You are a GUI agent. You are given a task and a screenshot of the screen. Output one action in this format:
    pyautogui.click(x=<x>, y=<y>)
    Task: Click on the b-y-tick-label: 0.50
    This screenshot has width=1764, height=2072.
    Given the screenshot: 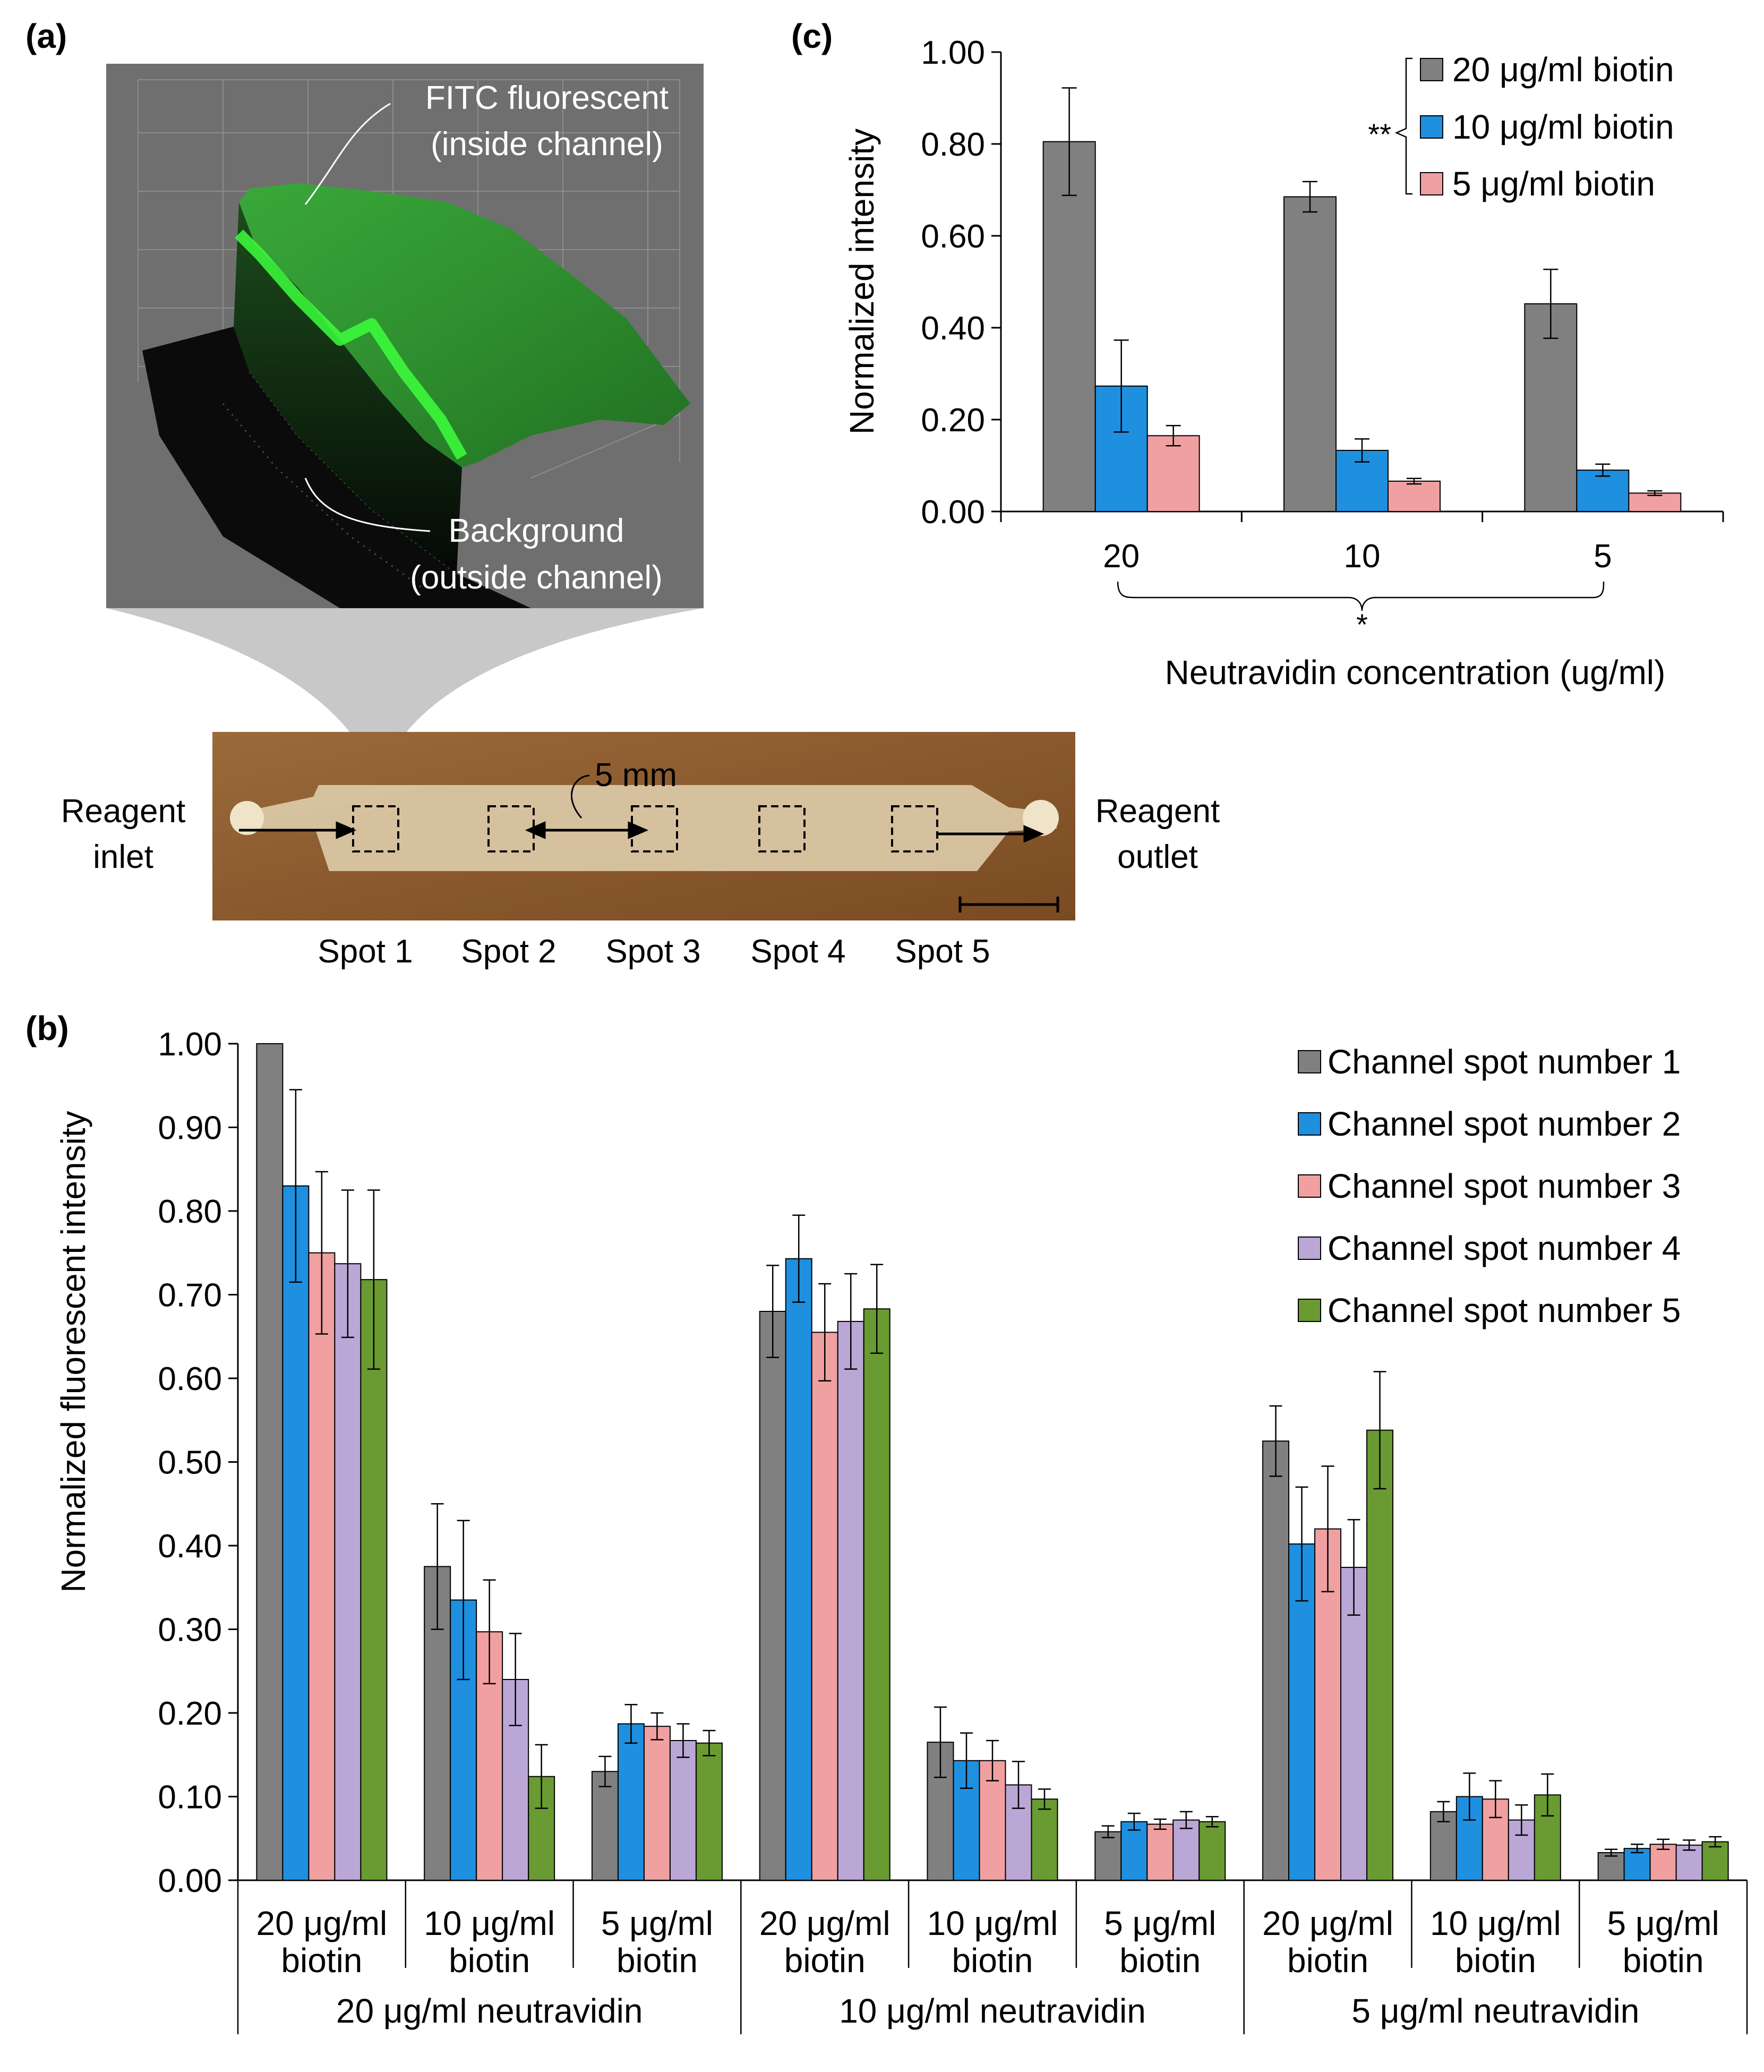 What is the action you would take?
    pyautogui.click(x=190, y=1463)
    